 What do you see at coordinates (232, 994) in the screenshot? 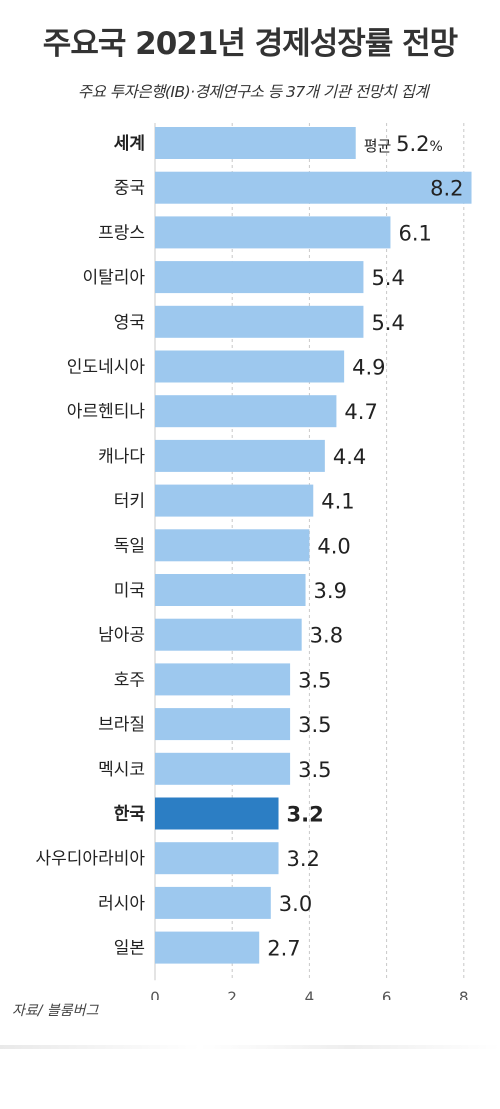
I see `x-tick-label: 2` at bounding box center [232, 994].